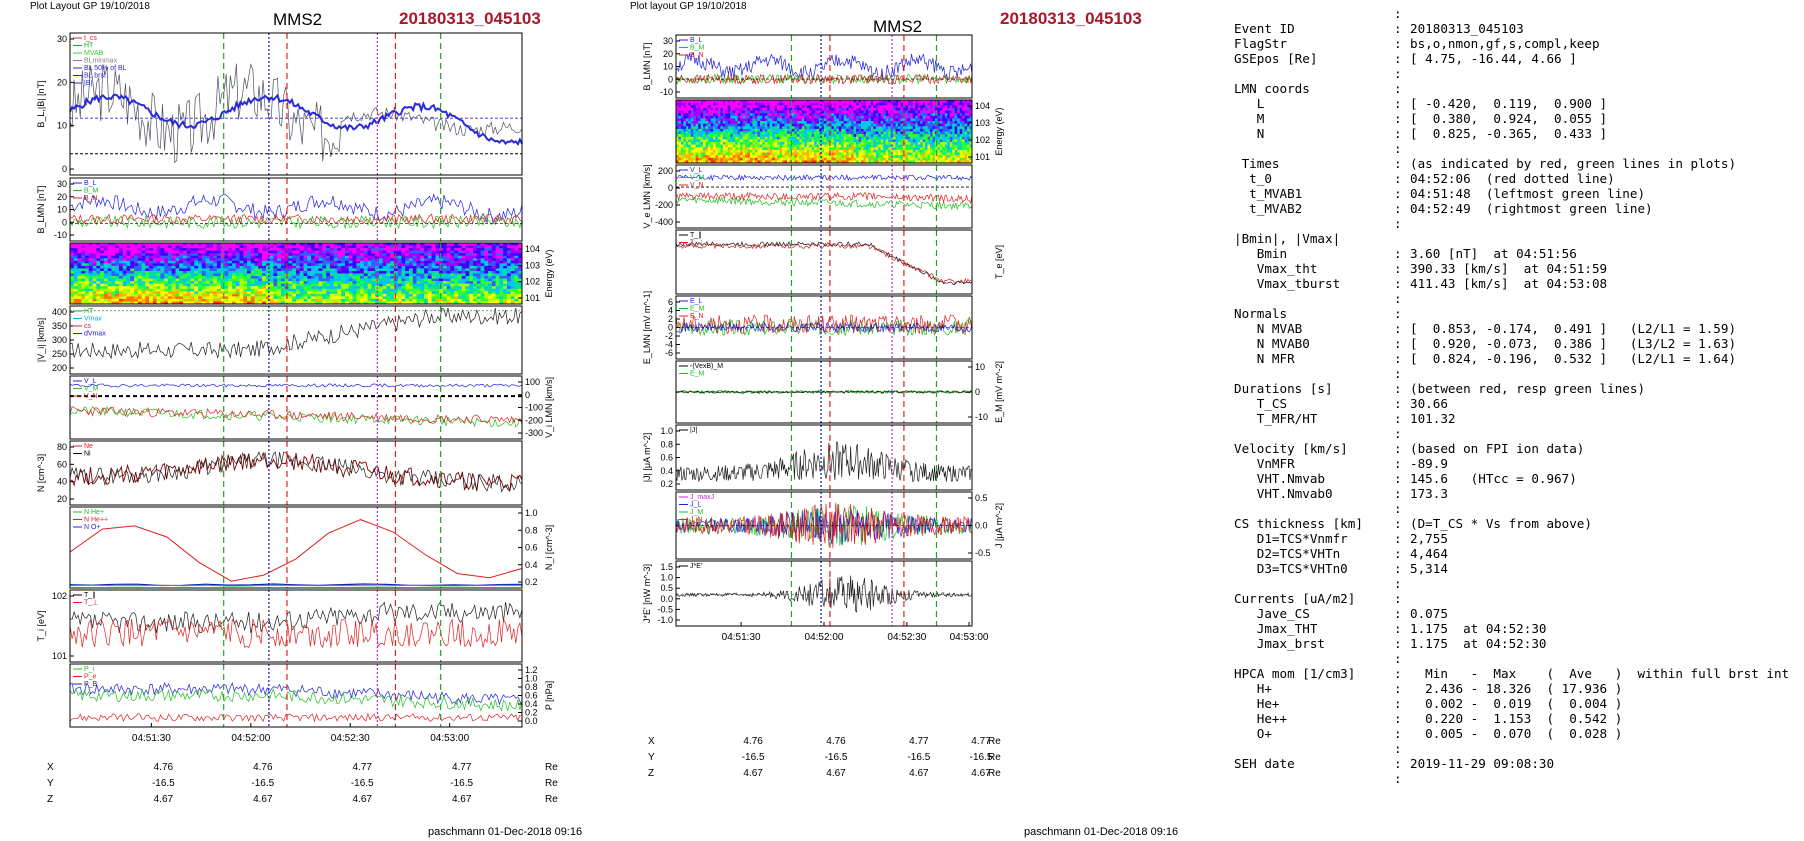 The image size is (1804, 841). I want to click on legend-label: P_e, so click(90, 677).